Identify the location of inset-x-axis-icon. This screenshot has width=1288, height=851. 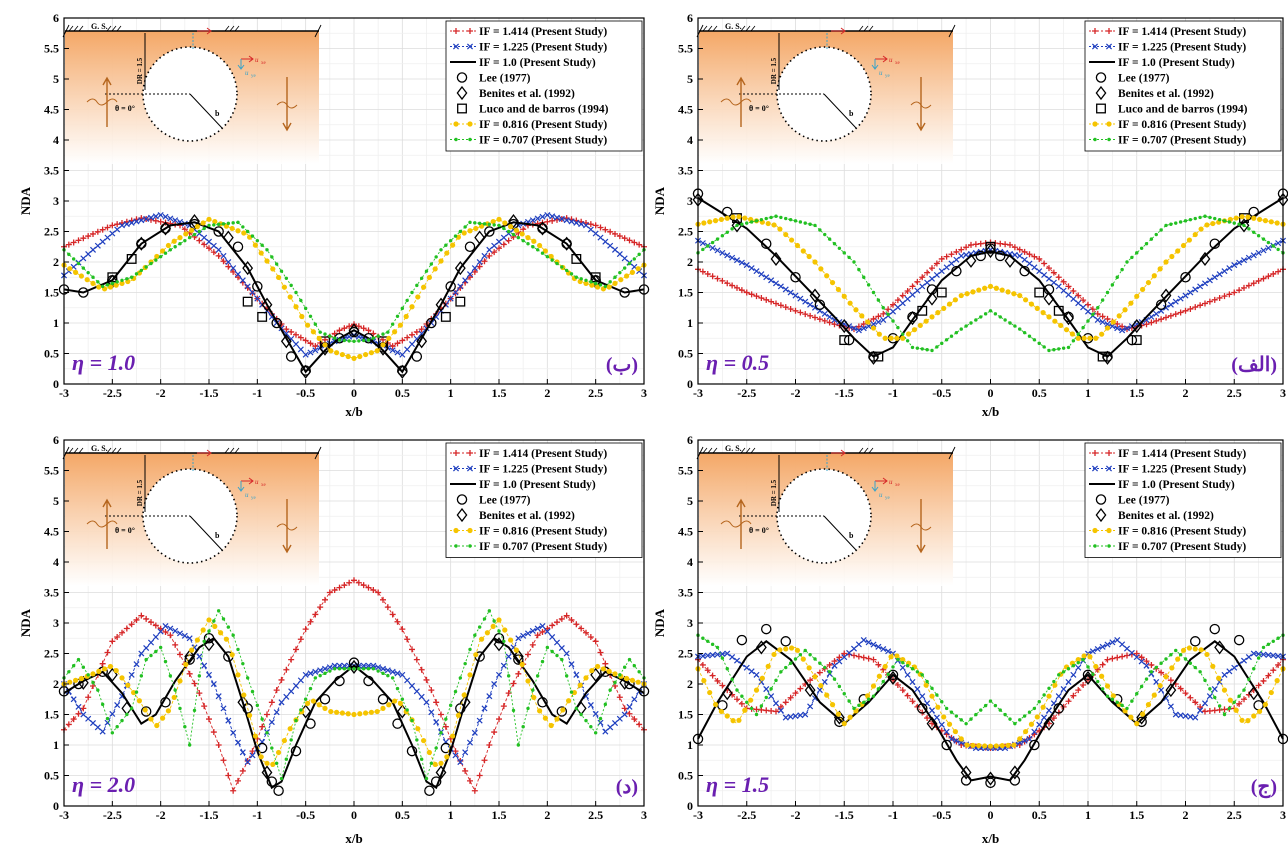
(204, 453).